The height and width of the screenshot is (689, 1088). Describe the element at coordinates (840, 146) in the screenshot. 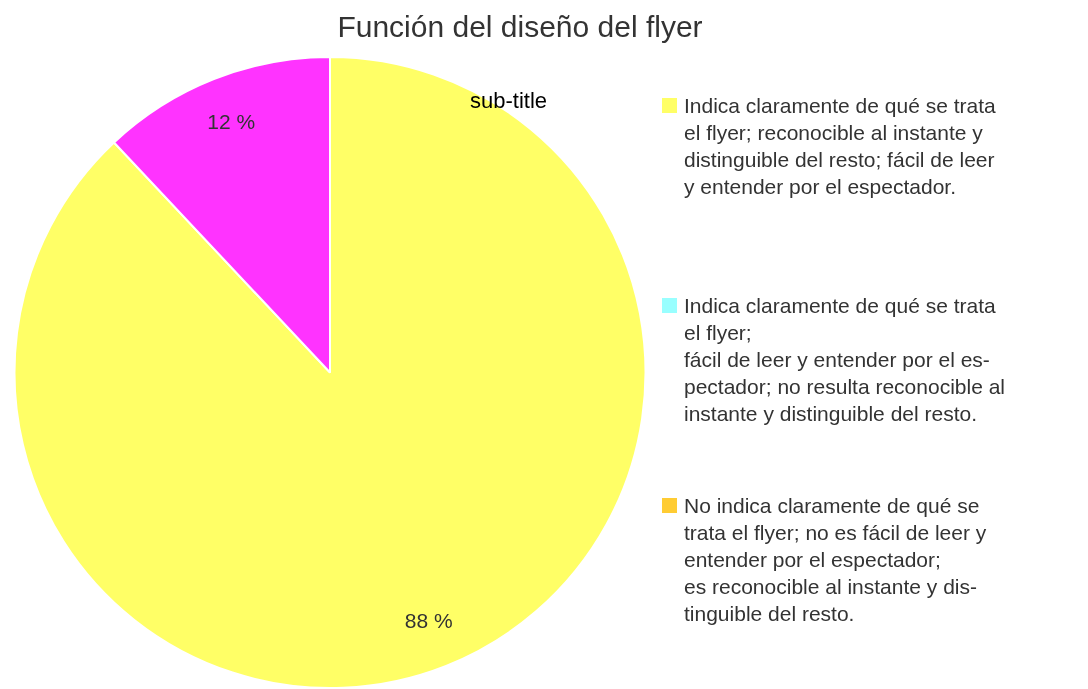

I see `legend-label: Indica claramente de qué se trata el flyer; reconocible al instante y distinguible del resto; fácil de leer y entender por el espectador.` at that location.